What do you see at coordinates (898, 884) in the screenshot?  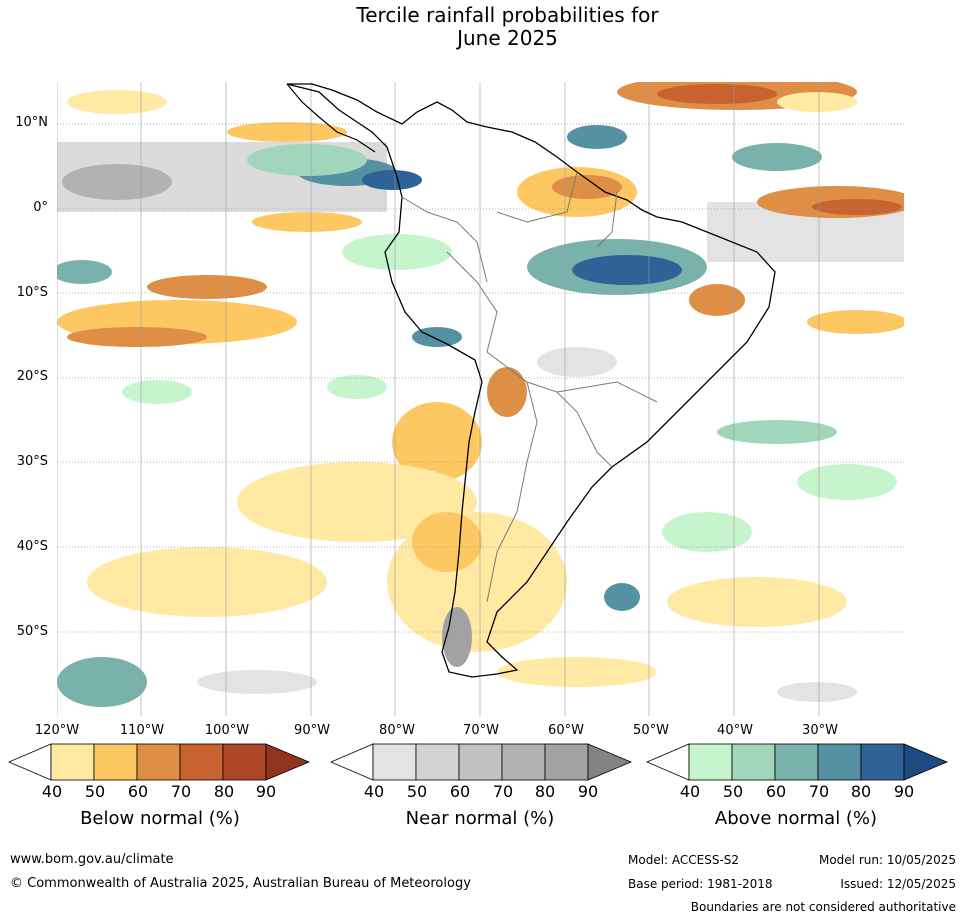 I see `footer-issued: Issued: 12/05/2025` at bounding box center [898, 884].